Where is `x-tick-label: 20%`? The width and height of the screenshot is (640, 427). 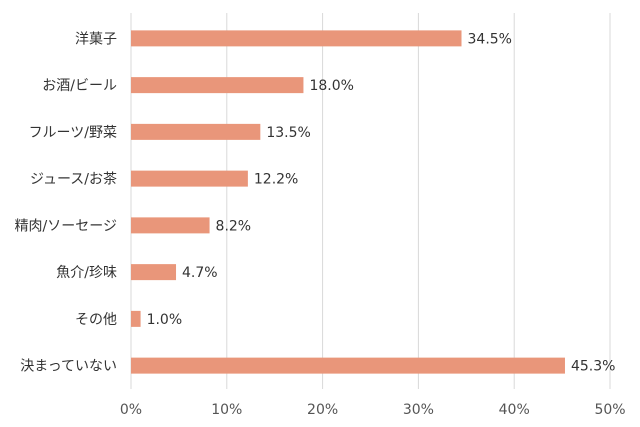
x-tick-label: 20% is located at coordinates (322, 410).